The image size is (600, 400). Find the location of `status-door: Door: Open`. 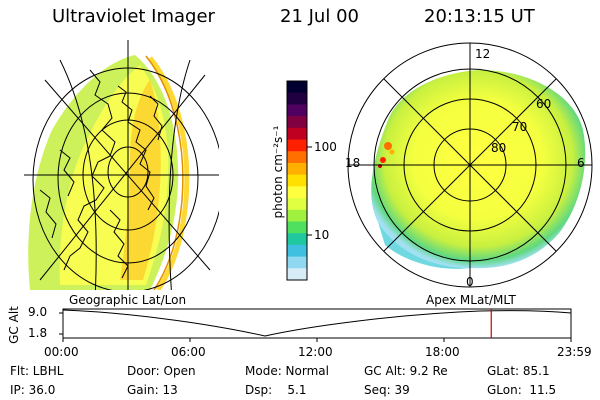

status-door: Door: Open is located at coordinates (161, 371).